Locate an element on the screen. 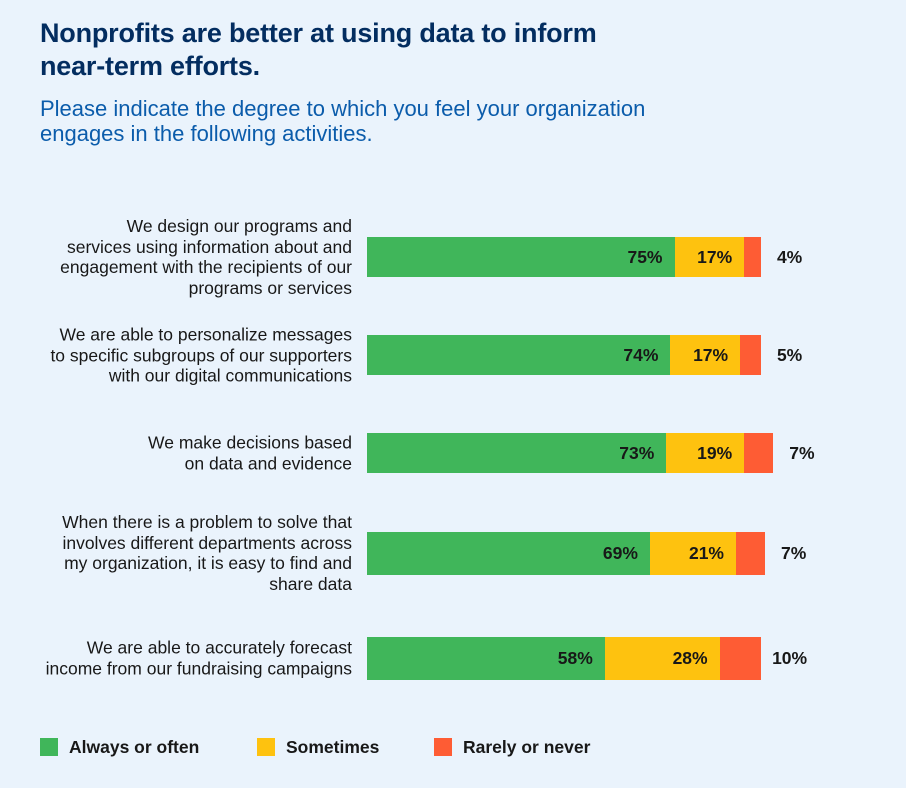  data-label: 75% is located at coordinates (645, 257).